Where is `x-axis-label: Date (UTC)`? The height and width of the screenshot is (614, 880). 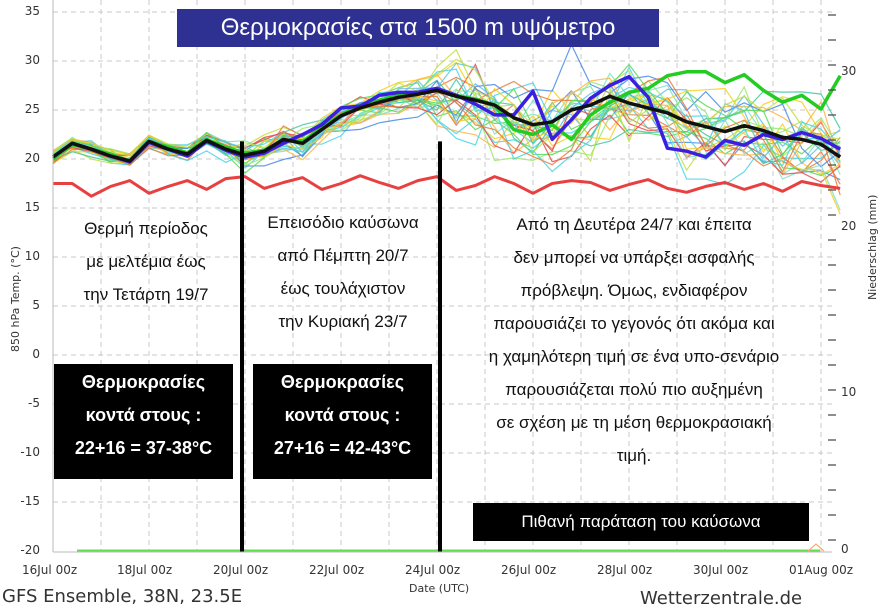
x-axis-label: Date (UTC) is located at coordinates (439, 588).